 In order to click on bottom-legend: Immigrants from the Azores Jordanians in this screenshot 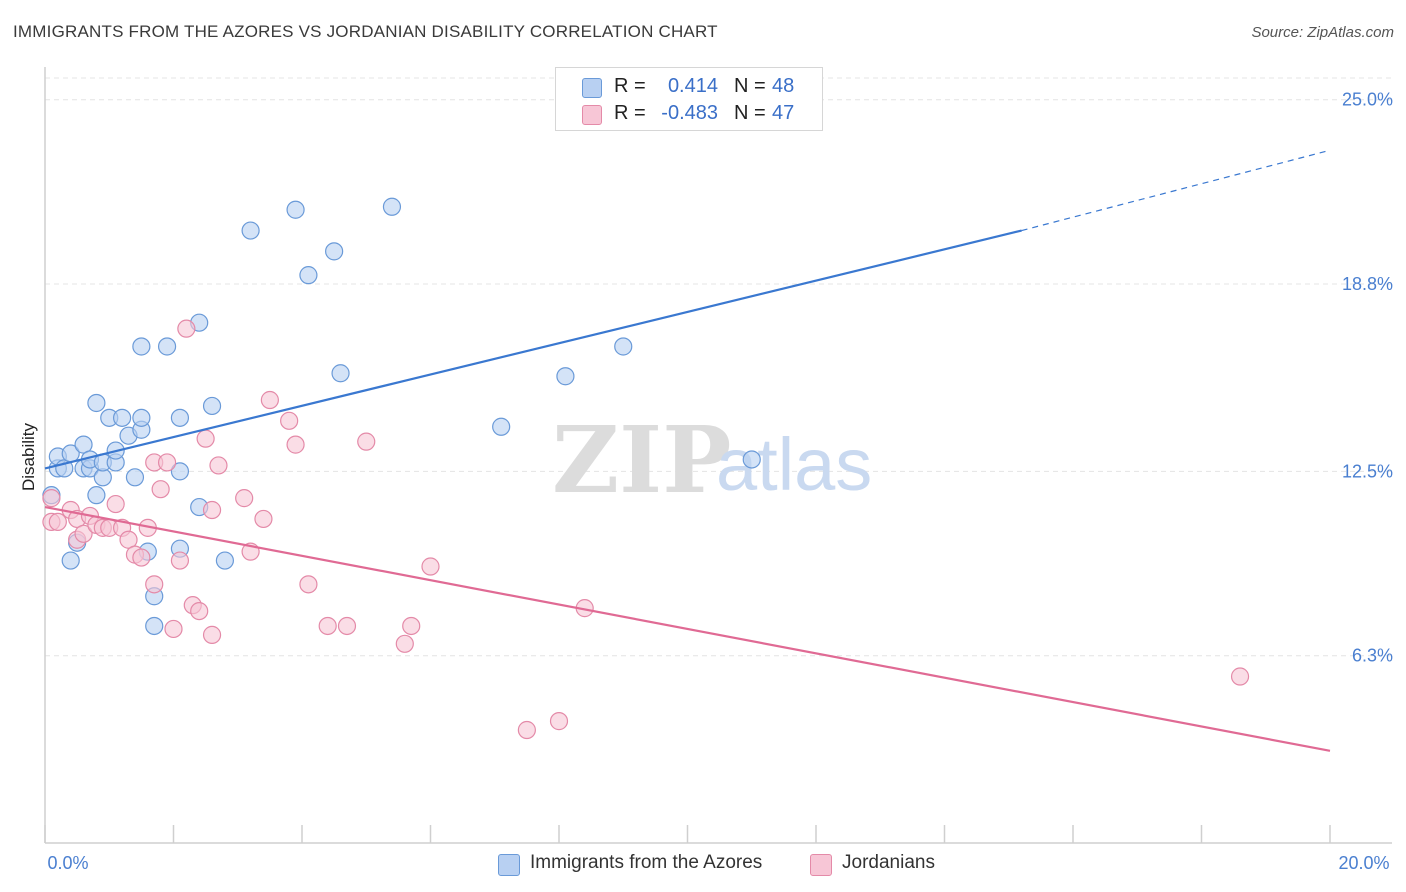, I will do `click(703, 865)`.